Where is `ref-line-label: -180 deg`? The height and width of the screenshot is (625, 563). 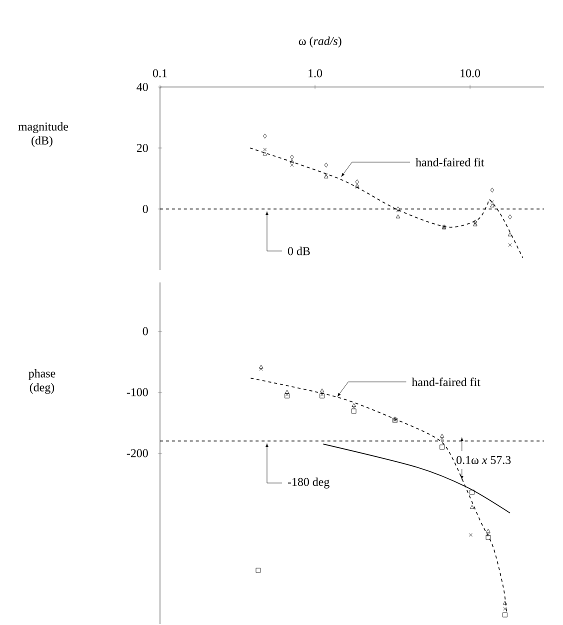 ref-line-label: -180 deg is located at coordinates (309, 483).